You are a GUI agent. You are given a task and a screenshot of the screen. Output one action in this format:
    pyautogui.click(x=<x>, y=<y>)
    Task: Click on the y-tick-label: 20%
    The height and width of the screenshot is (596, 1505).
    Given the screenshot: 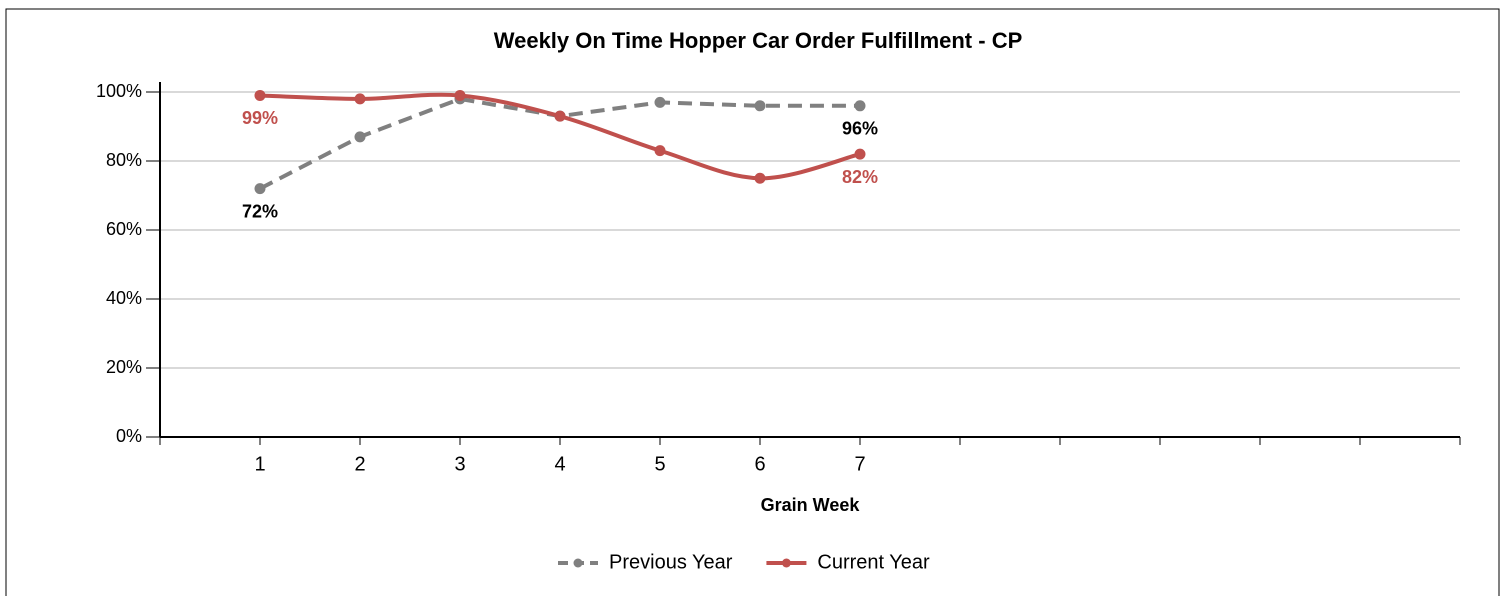 What is the action you would take?
    pyautogui.click(x=124, y=367)
    